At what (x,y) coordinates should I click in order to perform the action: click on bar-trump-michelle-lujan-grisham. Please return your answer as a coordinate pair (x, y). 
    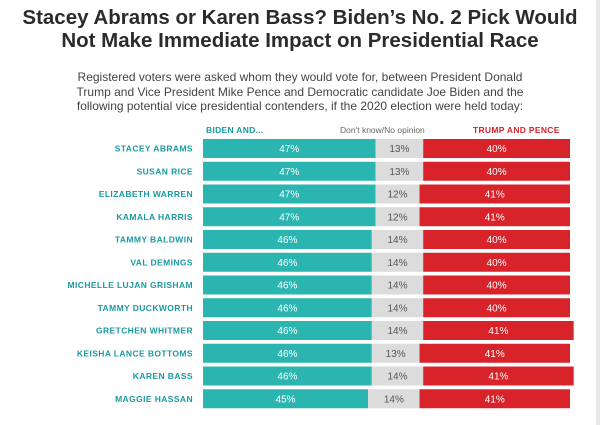
    Looking at the image, I should click on (496, 285).